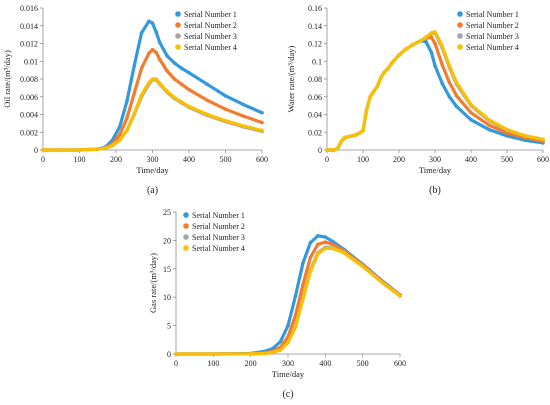 This screenshot has width=550, height=405. Describe the element at coordinates (31, 61) in the screenshot. I see `y-tick-label: 0.01` at that location.